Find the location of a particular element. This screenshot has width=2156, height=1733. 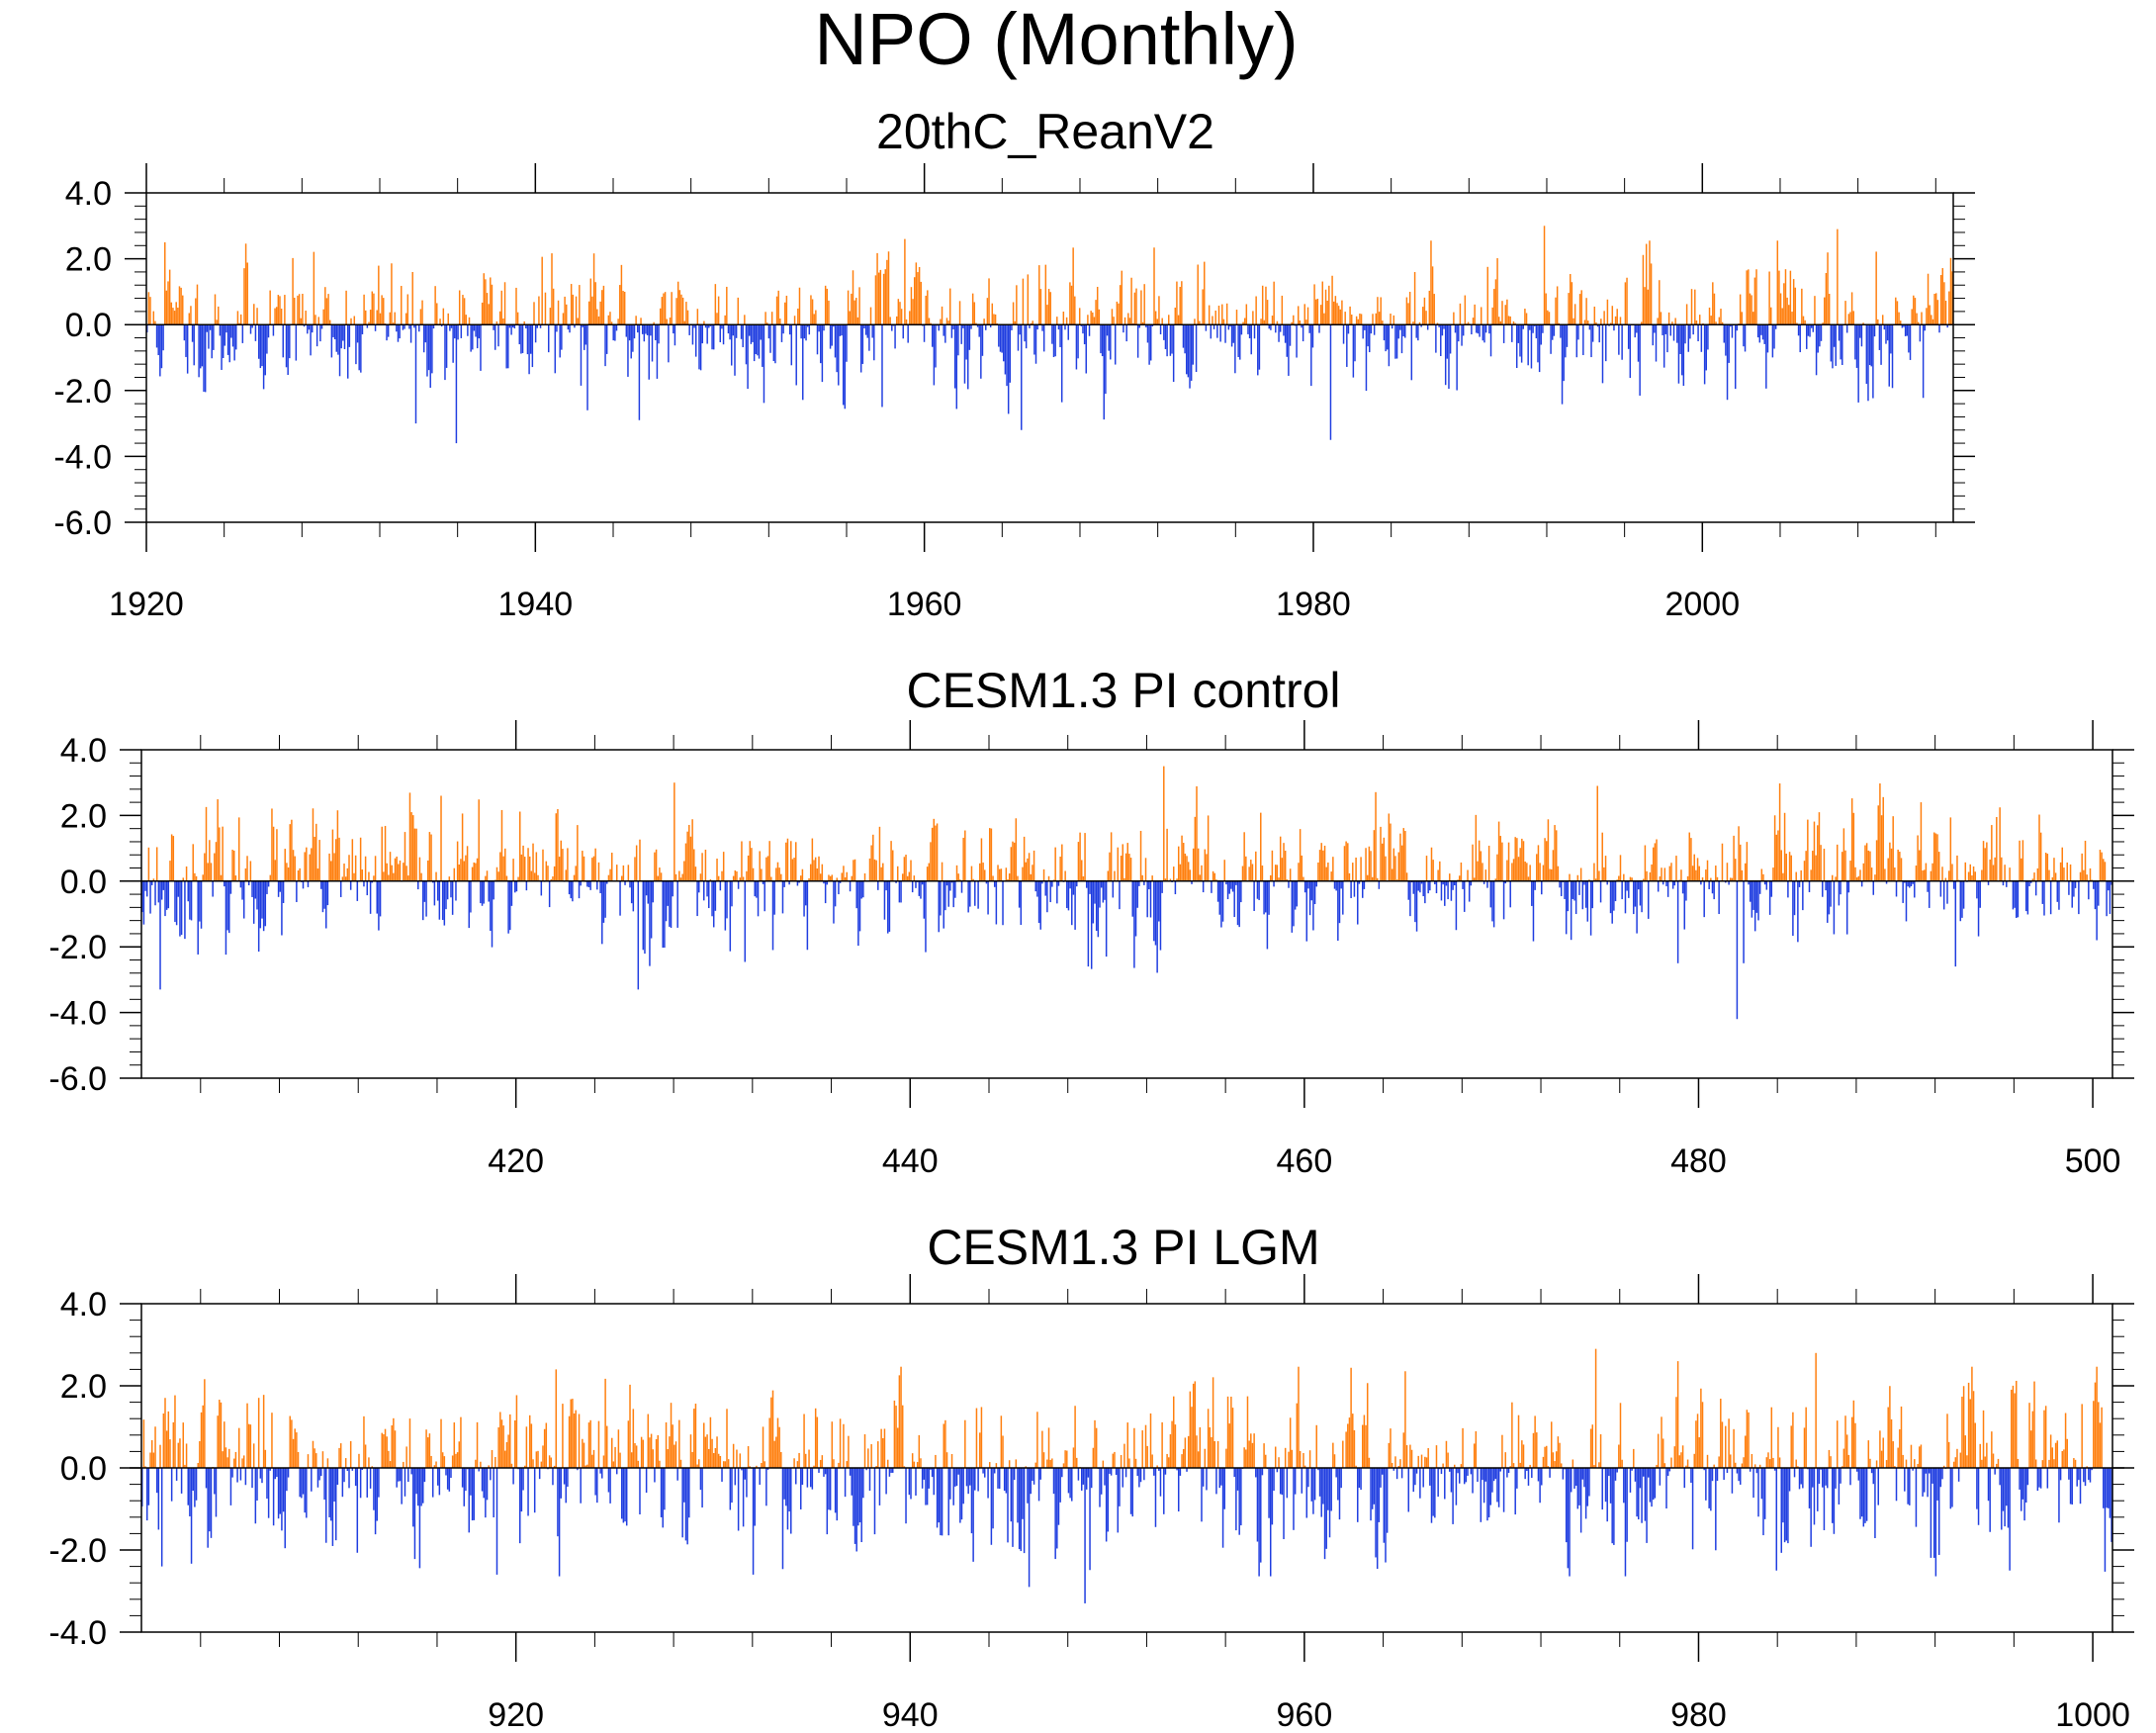

x-tick-label: 1000 is located at coordinates (2092, 1714).